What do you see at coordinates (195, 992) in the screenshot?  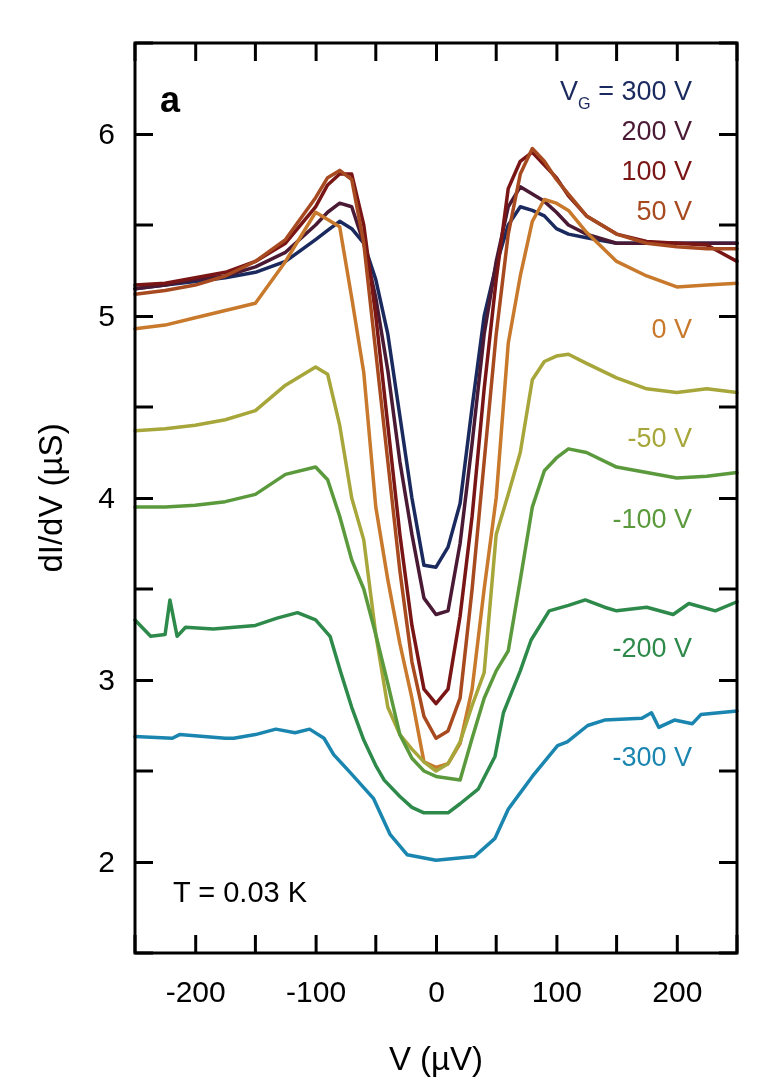 I see `x-tick-label: -200` at bounding box center [195, 992].